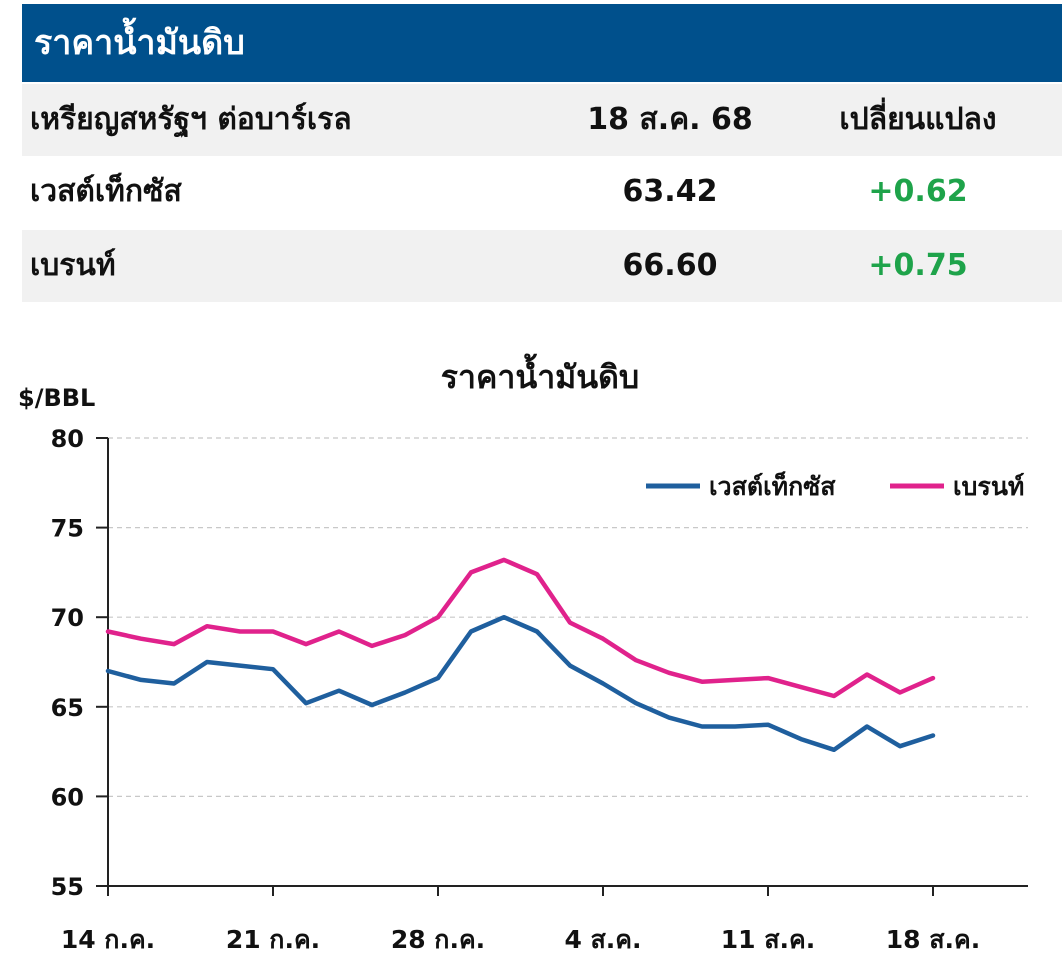 This screenshot has height=977, width=1062. Describe the element at coordinates (670, 191) in the screenshot. I see `wti-price: 63.42` at that location.